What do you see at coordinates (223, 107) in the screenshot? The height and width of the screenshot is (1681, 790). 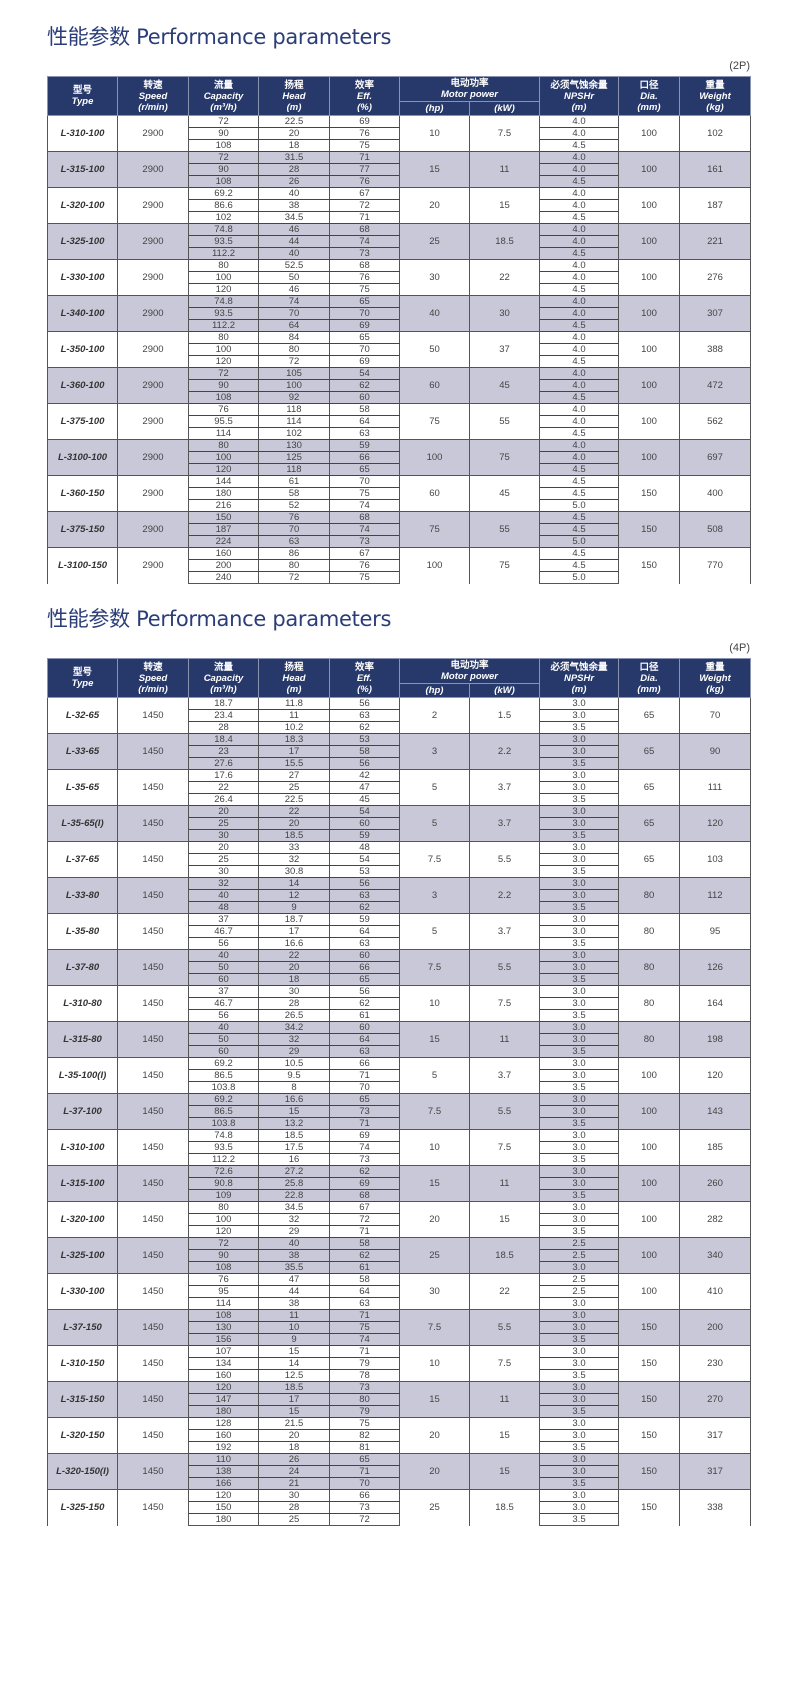 I see `header-capacity-u: (m³/h)` at bounding box center [223, 107].